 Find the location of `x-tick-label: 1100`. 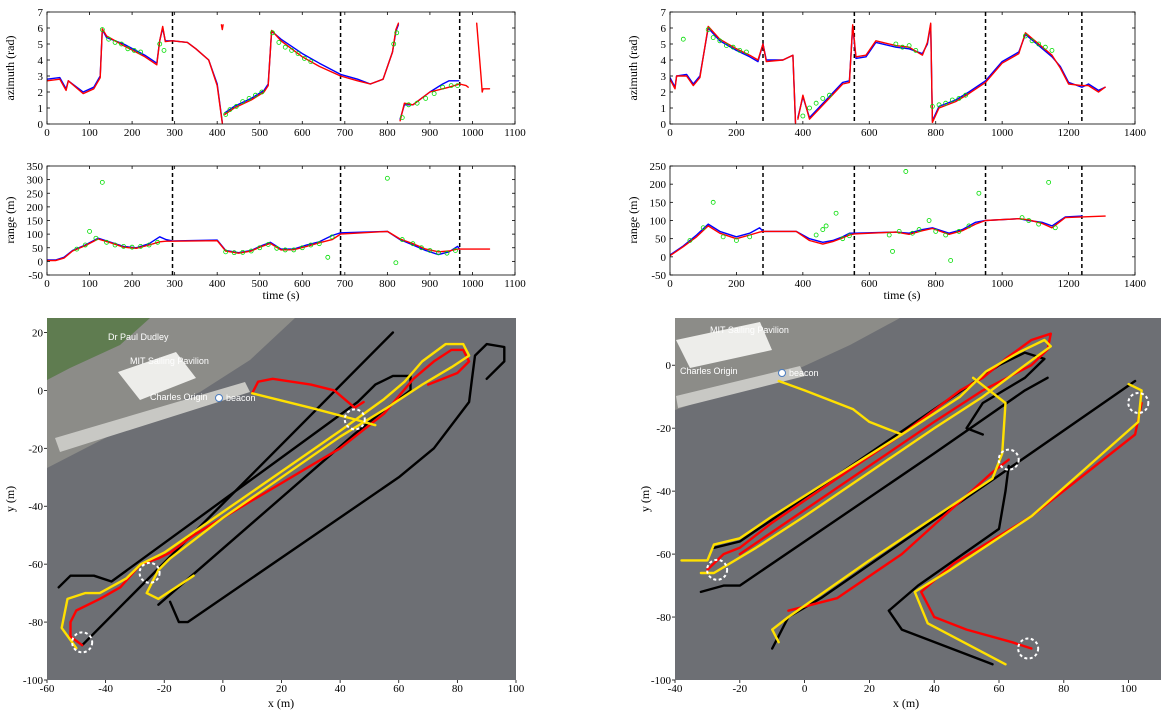

x-tick-label: 1100 is located at coordinates (515, 284).